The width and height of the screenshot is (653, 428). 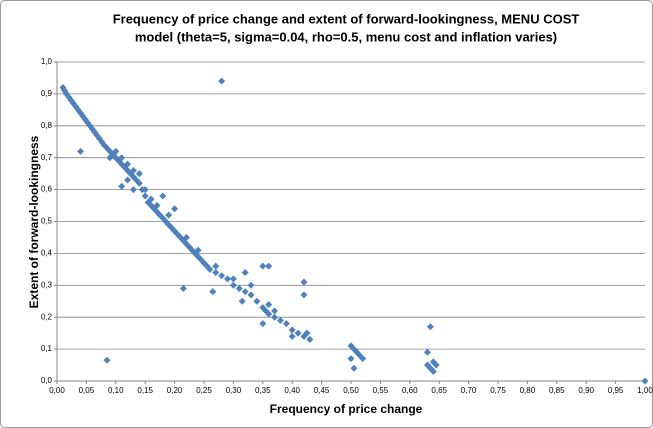 What do you see at coordinates (116, 390) in the screenshot?
I see `x-tick-label: 0,10` at bounding box center [116, 390].